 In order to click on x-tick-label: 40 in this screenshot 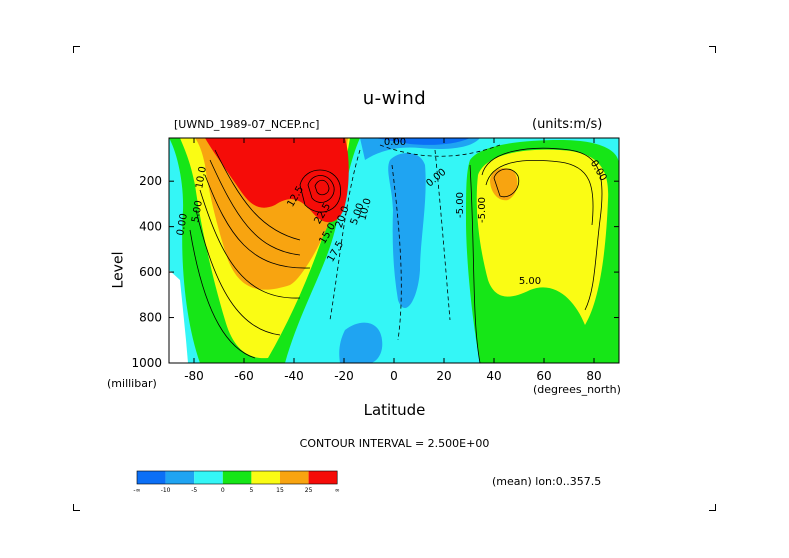, I will do `click(493, 376)`.